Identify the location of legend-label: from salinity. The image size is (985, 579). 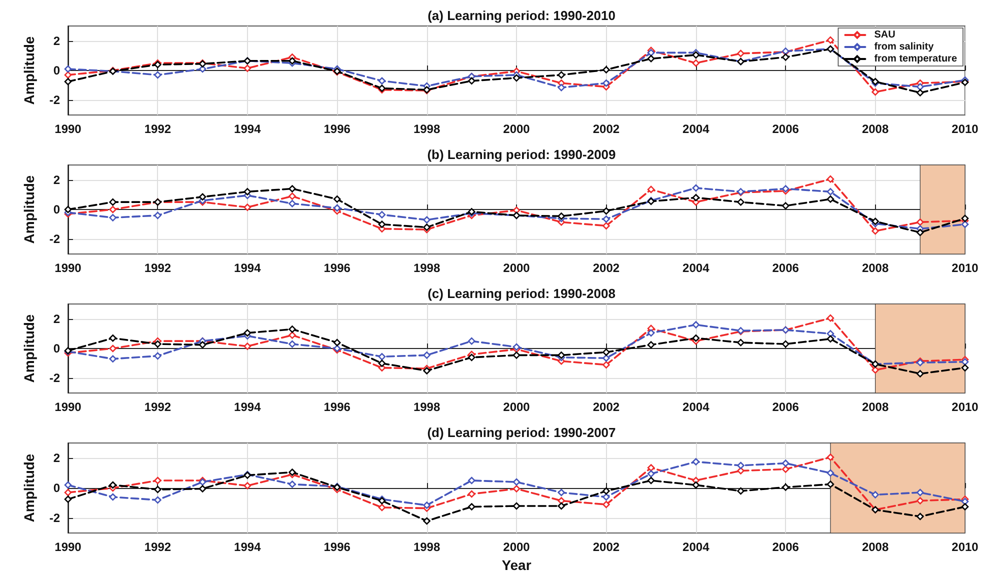
(904, 47).